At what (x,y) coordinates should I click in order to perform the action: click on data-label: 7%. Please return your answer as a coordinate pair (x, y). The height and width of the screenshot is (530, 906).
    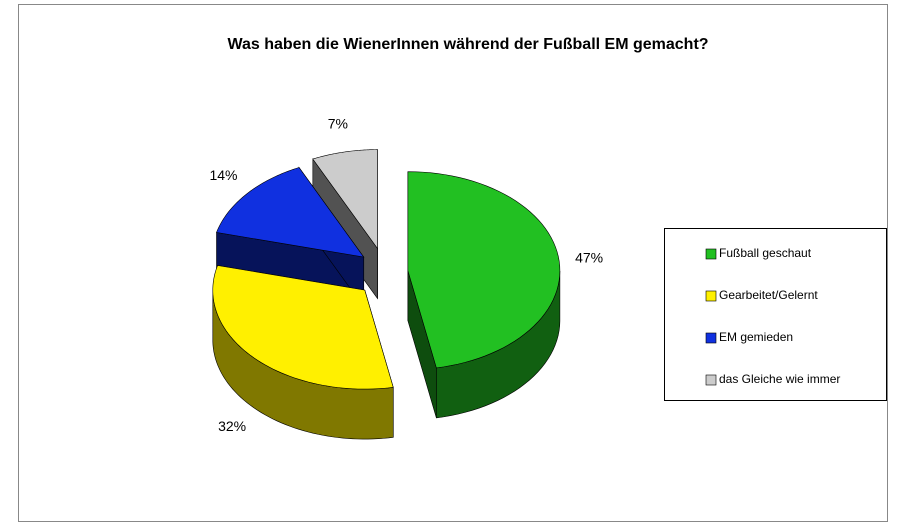
    Looking at the image, I should click on (338, 123).